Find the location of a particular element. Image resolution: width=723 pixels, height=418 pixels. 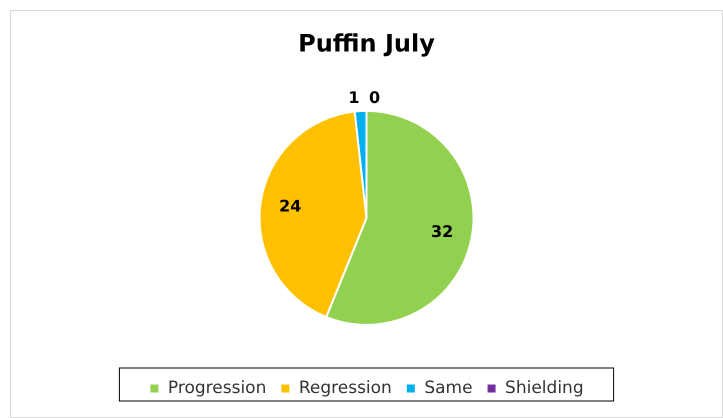

text: 0 is located at coordinates (374, 98).